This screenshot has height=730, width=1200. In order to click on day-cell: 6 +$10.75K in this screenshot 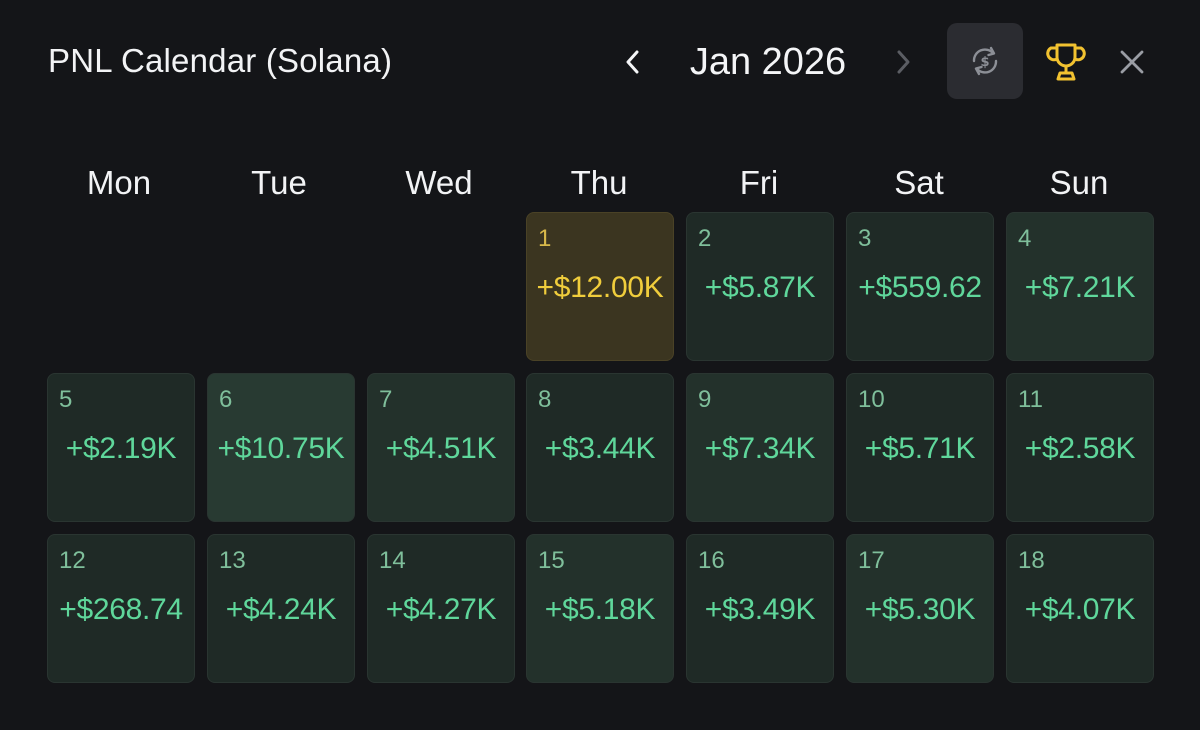, I will do `click(281, 447)`.